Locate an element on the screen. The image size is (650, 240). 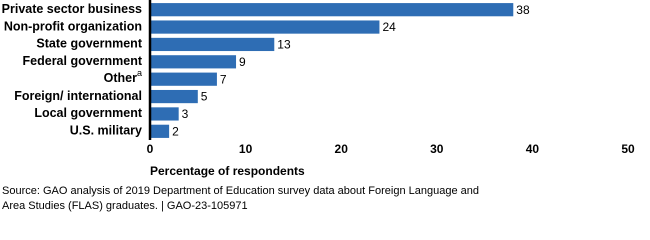
category-label: U.S. military is located at coordinates (106, 131).